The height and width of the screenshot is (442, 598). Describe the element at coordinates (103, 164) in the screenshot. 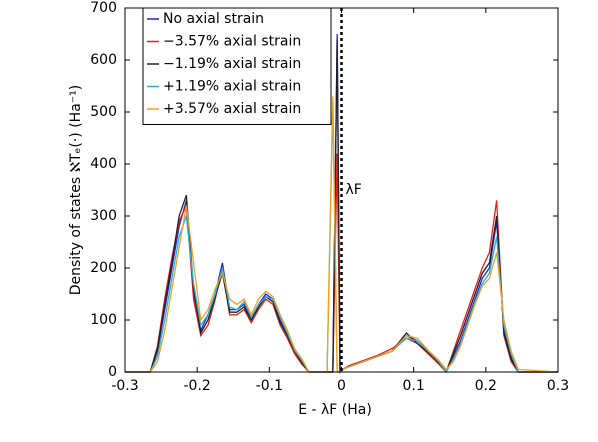

I see `y-tick-label: 400` at that location.